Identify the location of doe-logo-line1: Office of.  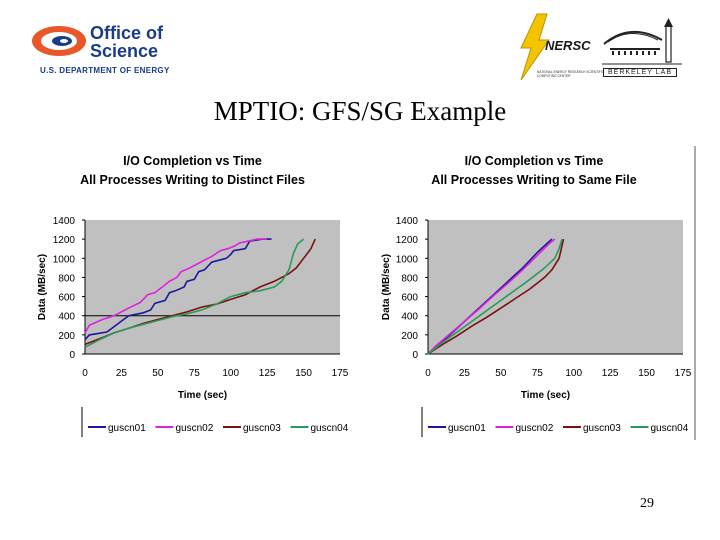
(127, 33).